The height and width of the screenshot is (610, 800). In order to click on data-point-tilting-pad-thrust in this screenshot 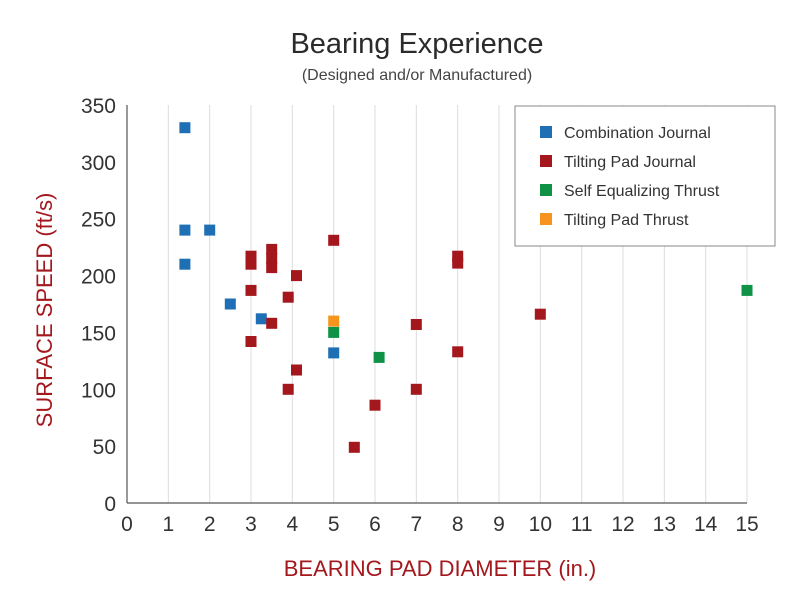, I will do `click(334, 321)`.